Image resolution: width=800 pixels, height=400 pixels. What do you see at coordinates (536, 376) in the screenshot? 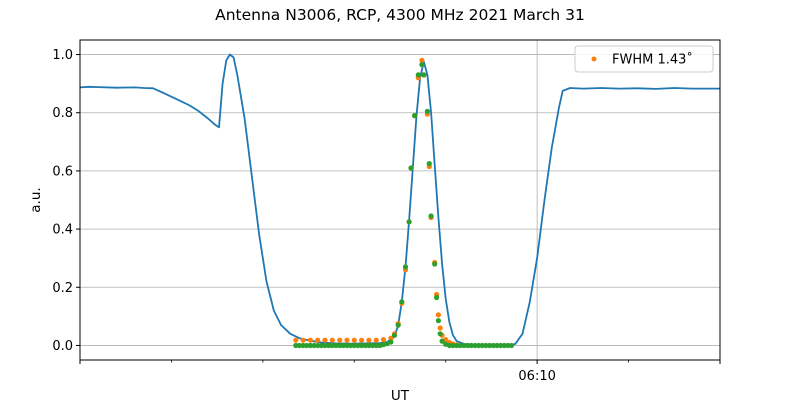
I see `x-tick-label: 06:10` at bounding box center [536, 376].